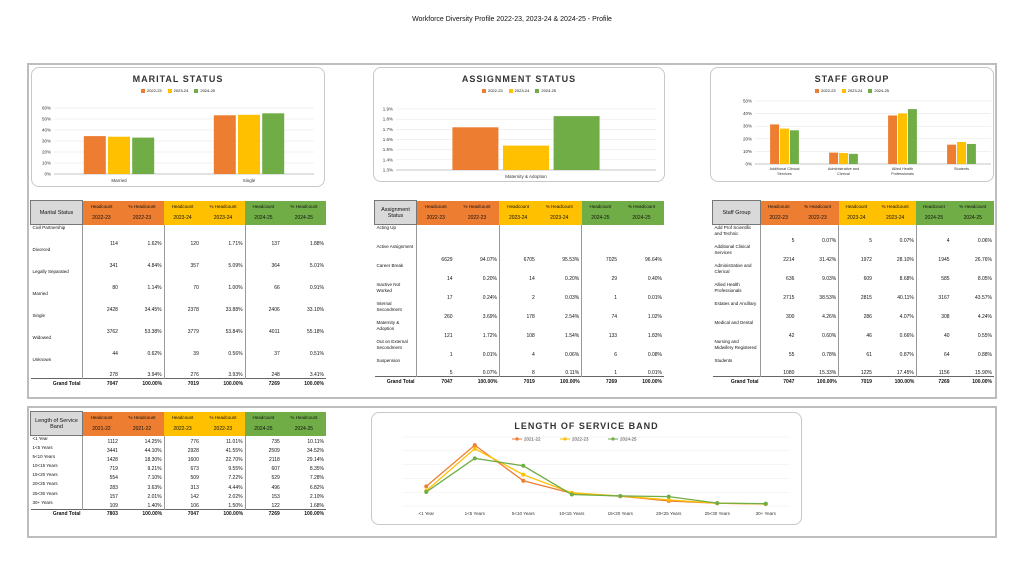  I want to click on table-row: Students 1080 15.33% 1225 17.45% 1156 15.90%, so click(854, 367).